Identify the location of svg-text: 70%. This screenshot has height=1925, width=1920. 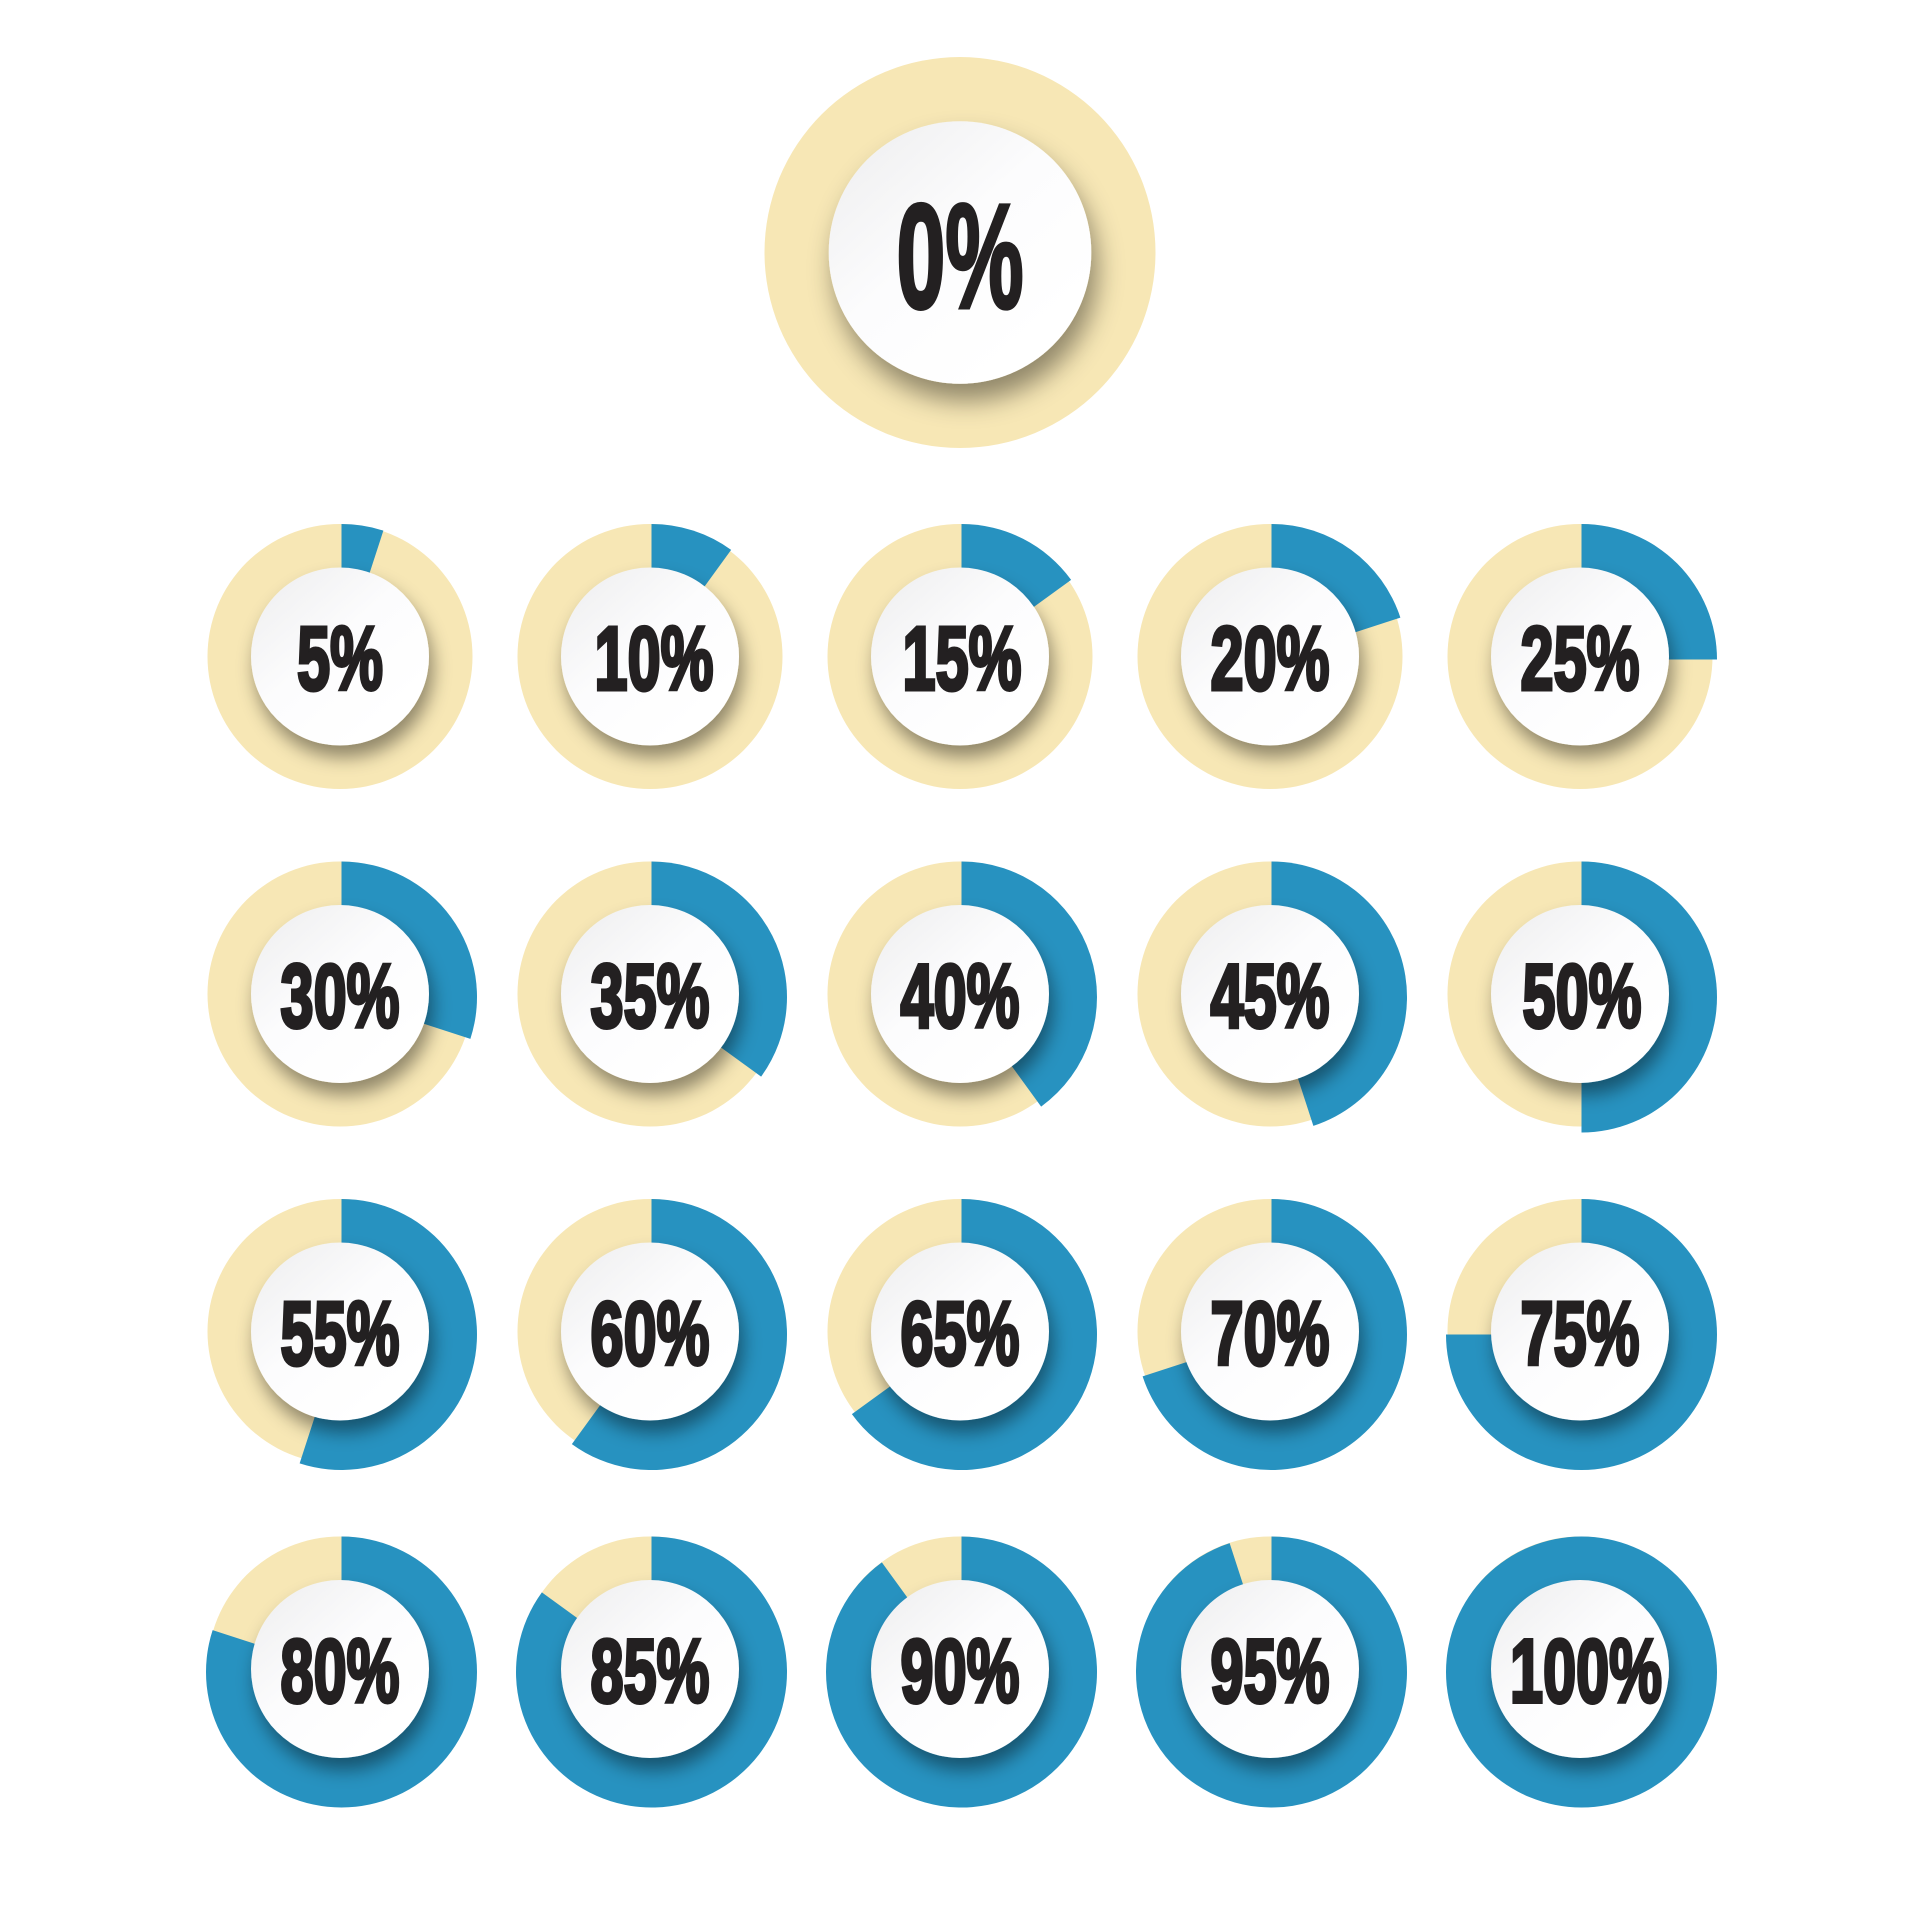
(1270, 1334).